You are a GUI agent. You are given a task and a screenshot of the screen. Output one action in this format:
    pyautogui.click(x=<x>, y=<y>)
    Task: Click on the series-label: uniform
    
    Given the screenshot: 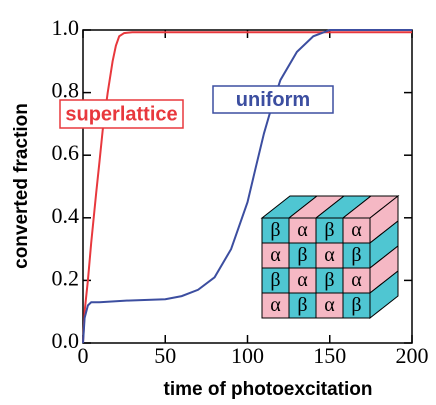 What is the action you would take?
    pyautogui.click(x=273, y=100)
    